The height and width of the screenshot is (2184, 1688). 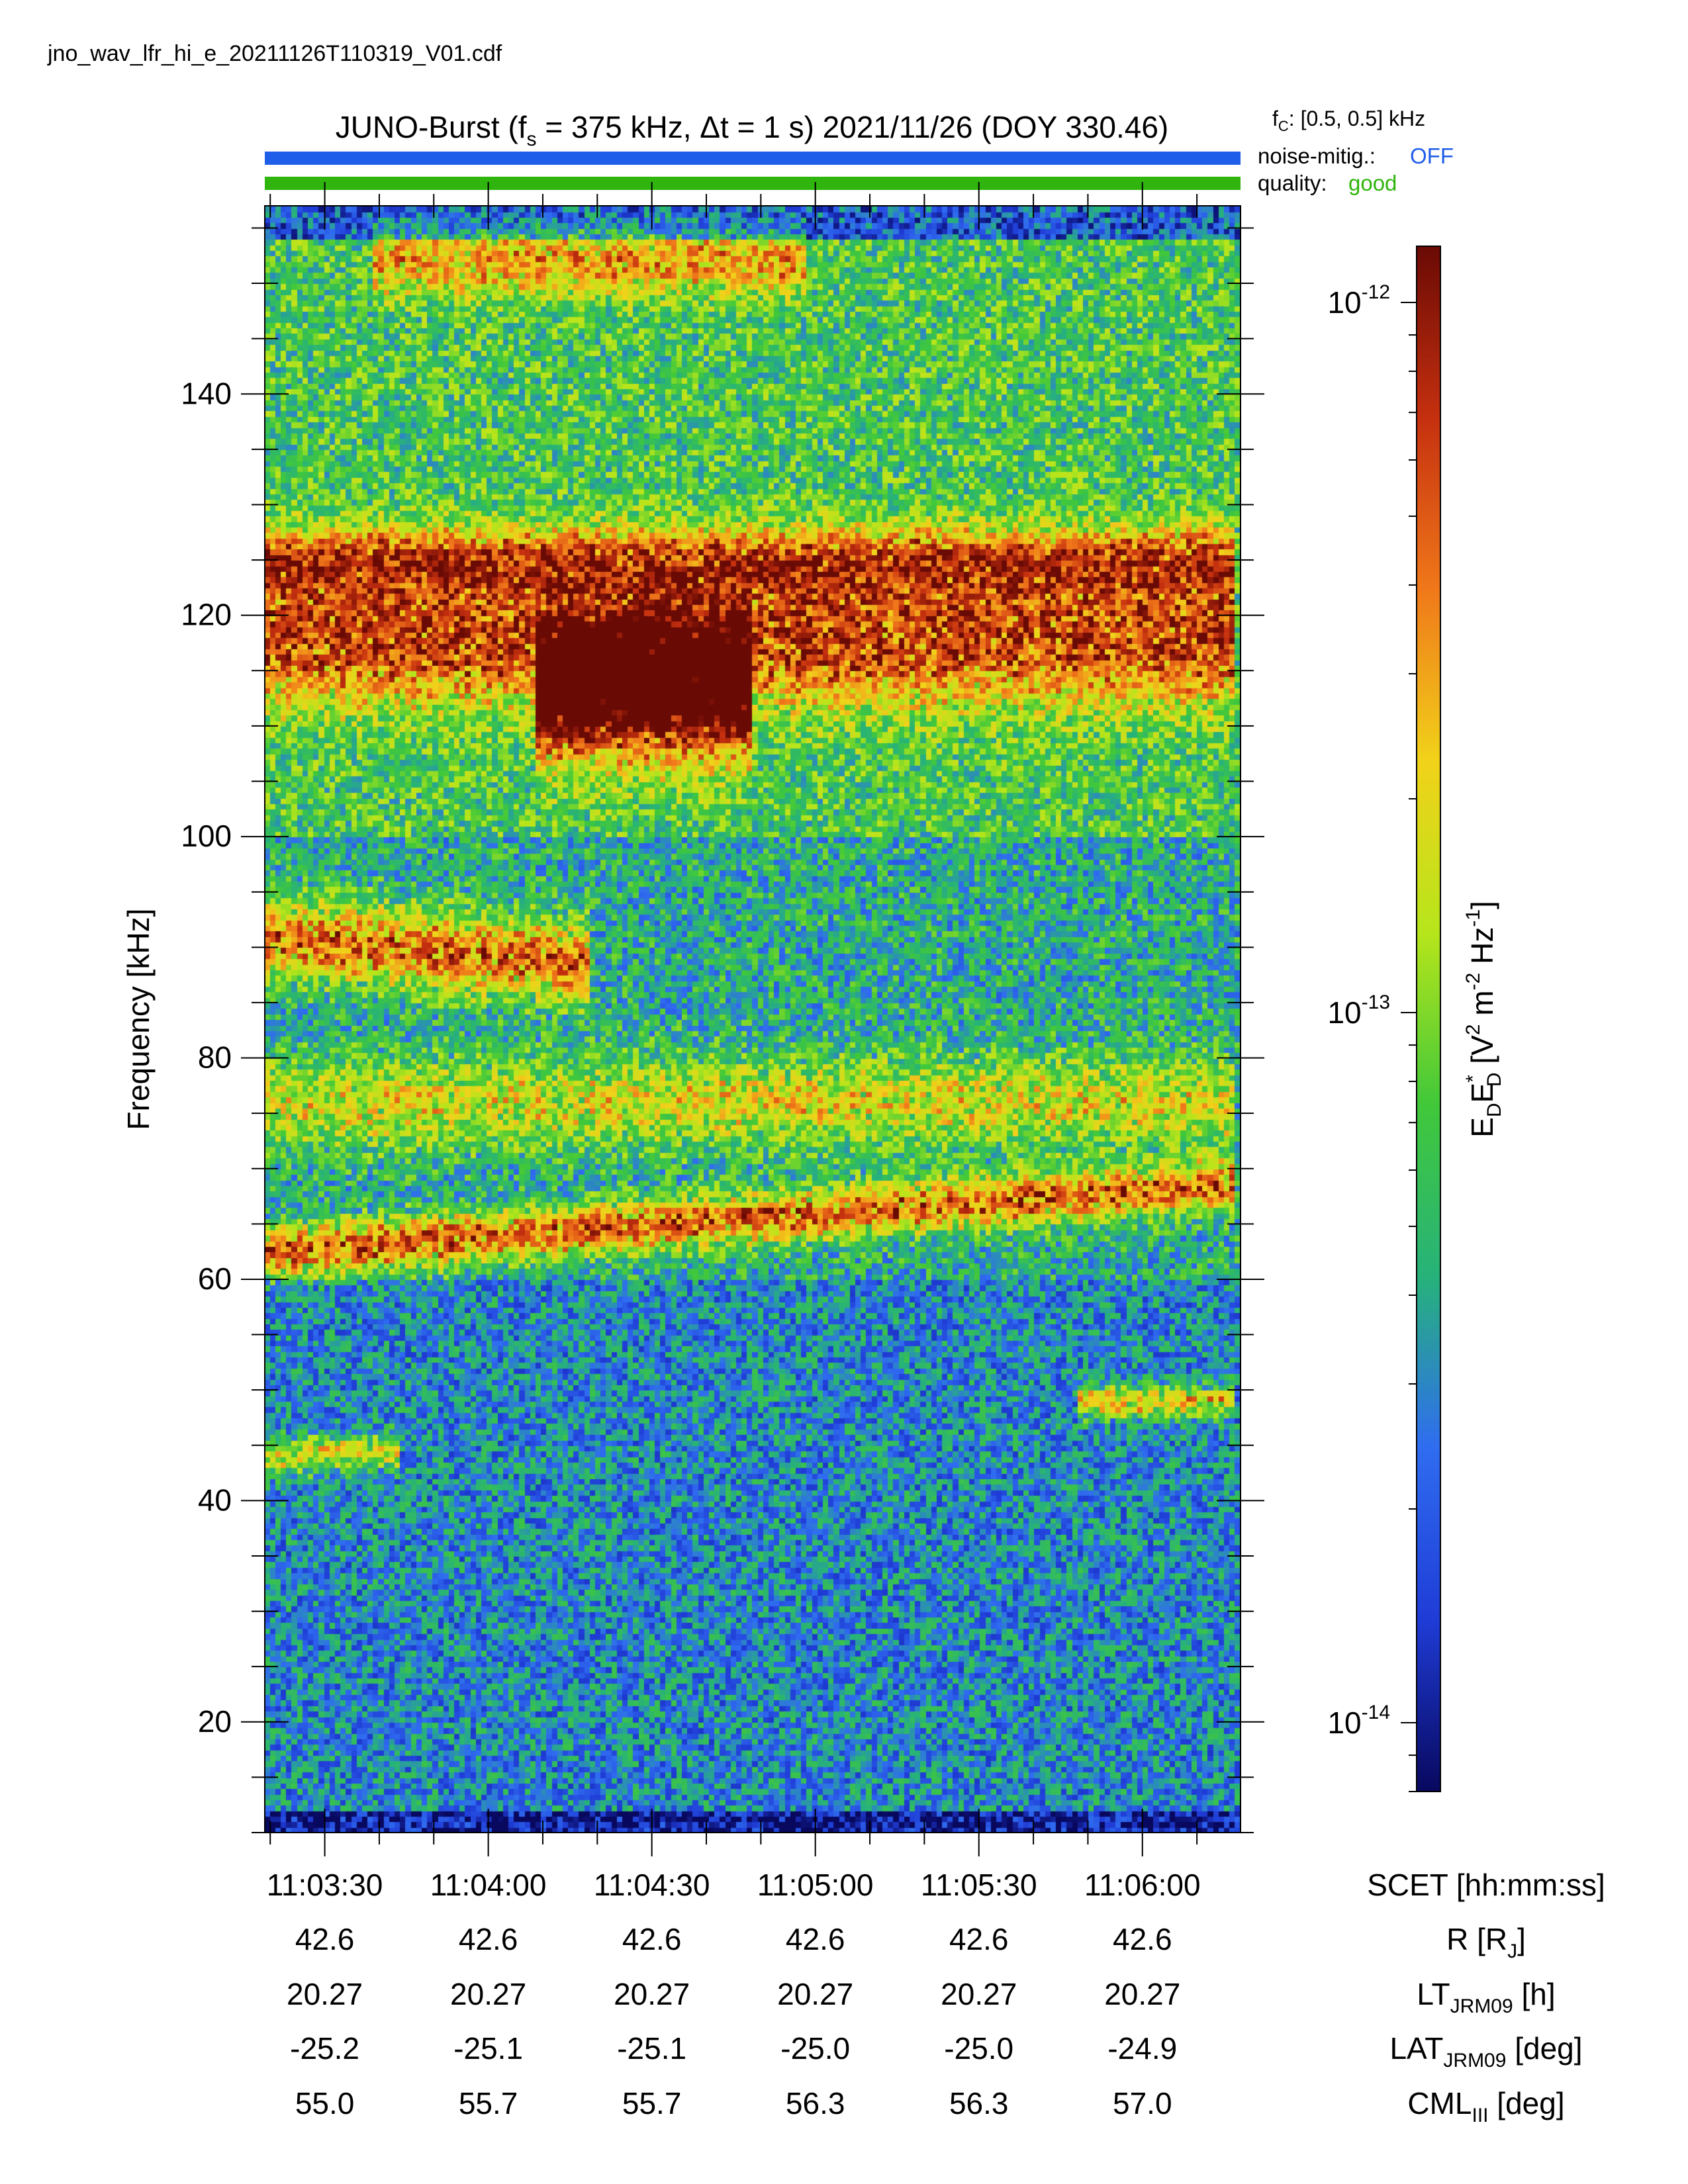 I want to click on ephemeris-label-sub: III, so click(x=1480, y=2115).